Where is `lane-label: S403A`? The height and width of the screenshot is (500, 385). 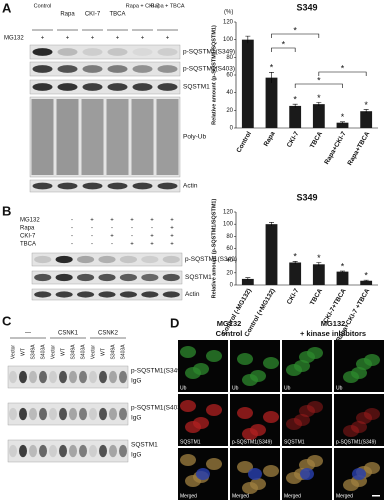 lane-label: S403A is located at coordinates (123, 352).